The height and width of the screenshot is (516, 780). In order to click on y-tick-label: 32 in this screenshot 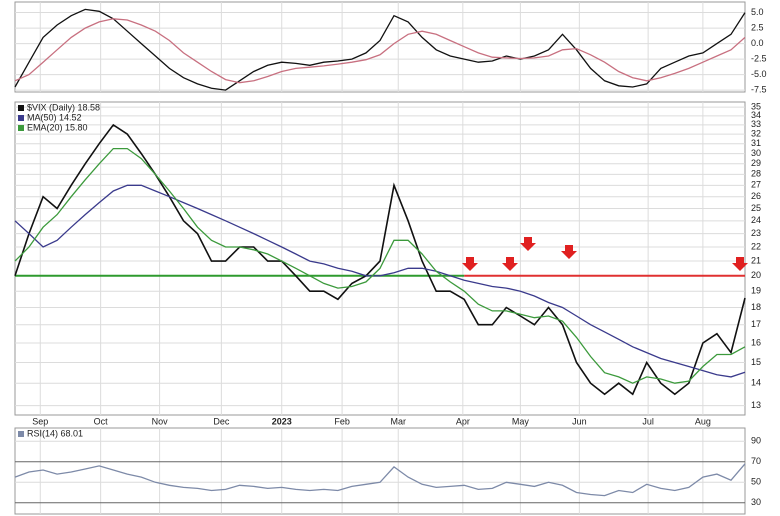, I will do `click(756, 134)`.